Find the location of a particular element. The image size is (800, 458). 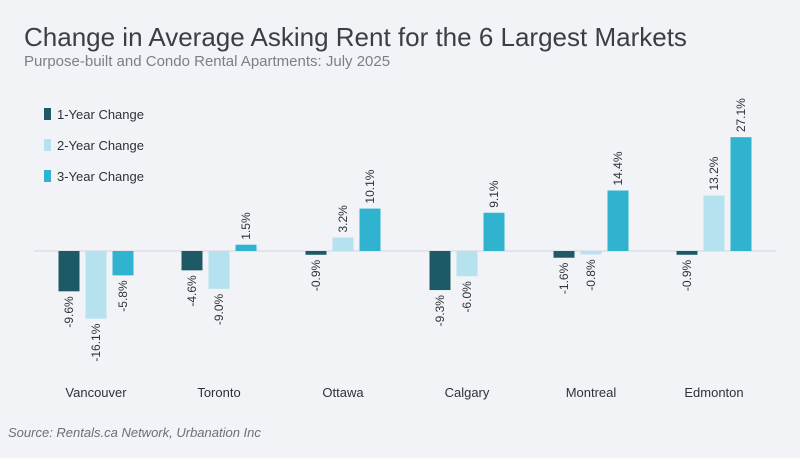

value-label-vancouver-series-3: -5.8% is located at coordinates (123, 296).